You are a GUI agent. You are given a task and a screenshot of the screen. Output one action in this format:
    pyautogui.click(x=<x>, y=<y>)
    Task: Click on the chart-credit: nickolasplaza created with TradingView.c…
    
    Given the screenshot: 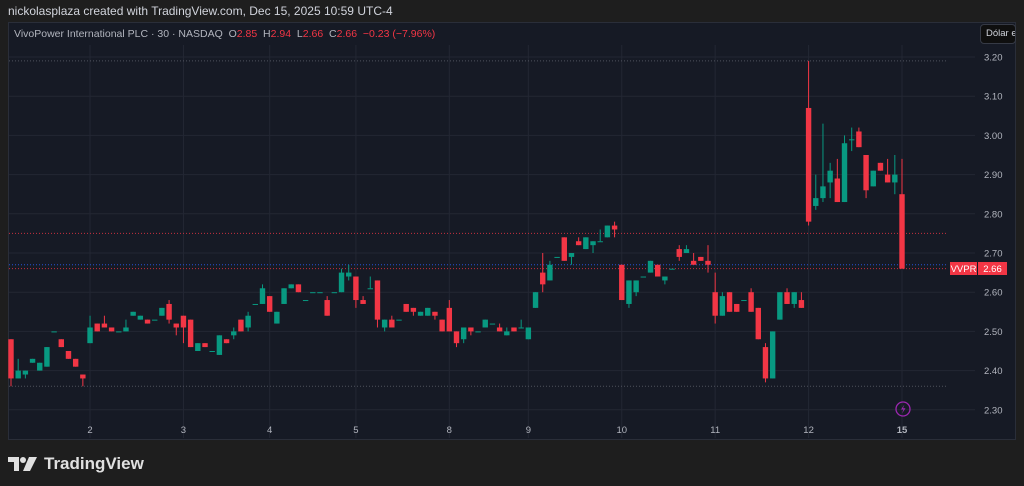 What is the action you would take?
    pyautogui.click(x=200, y=11)
    